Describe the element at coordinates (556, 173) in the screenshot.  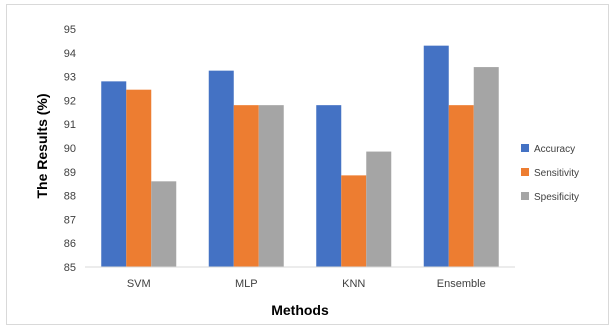
I see `legend-label-sensitivity: Sensitivity` at that location.